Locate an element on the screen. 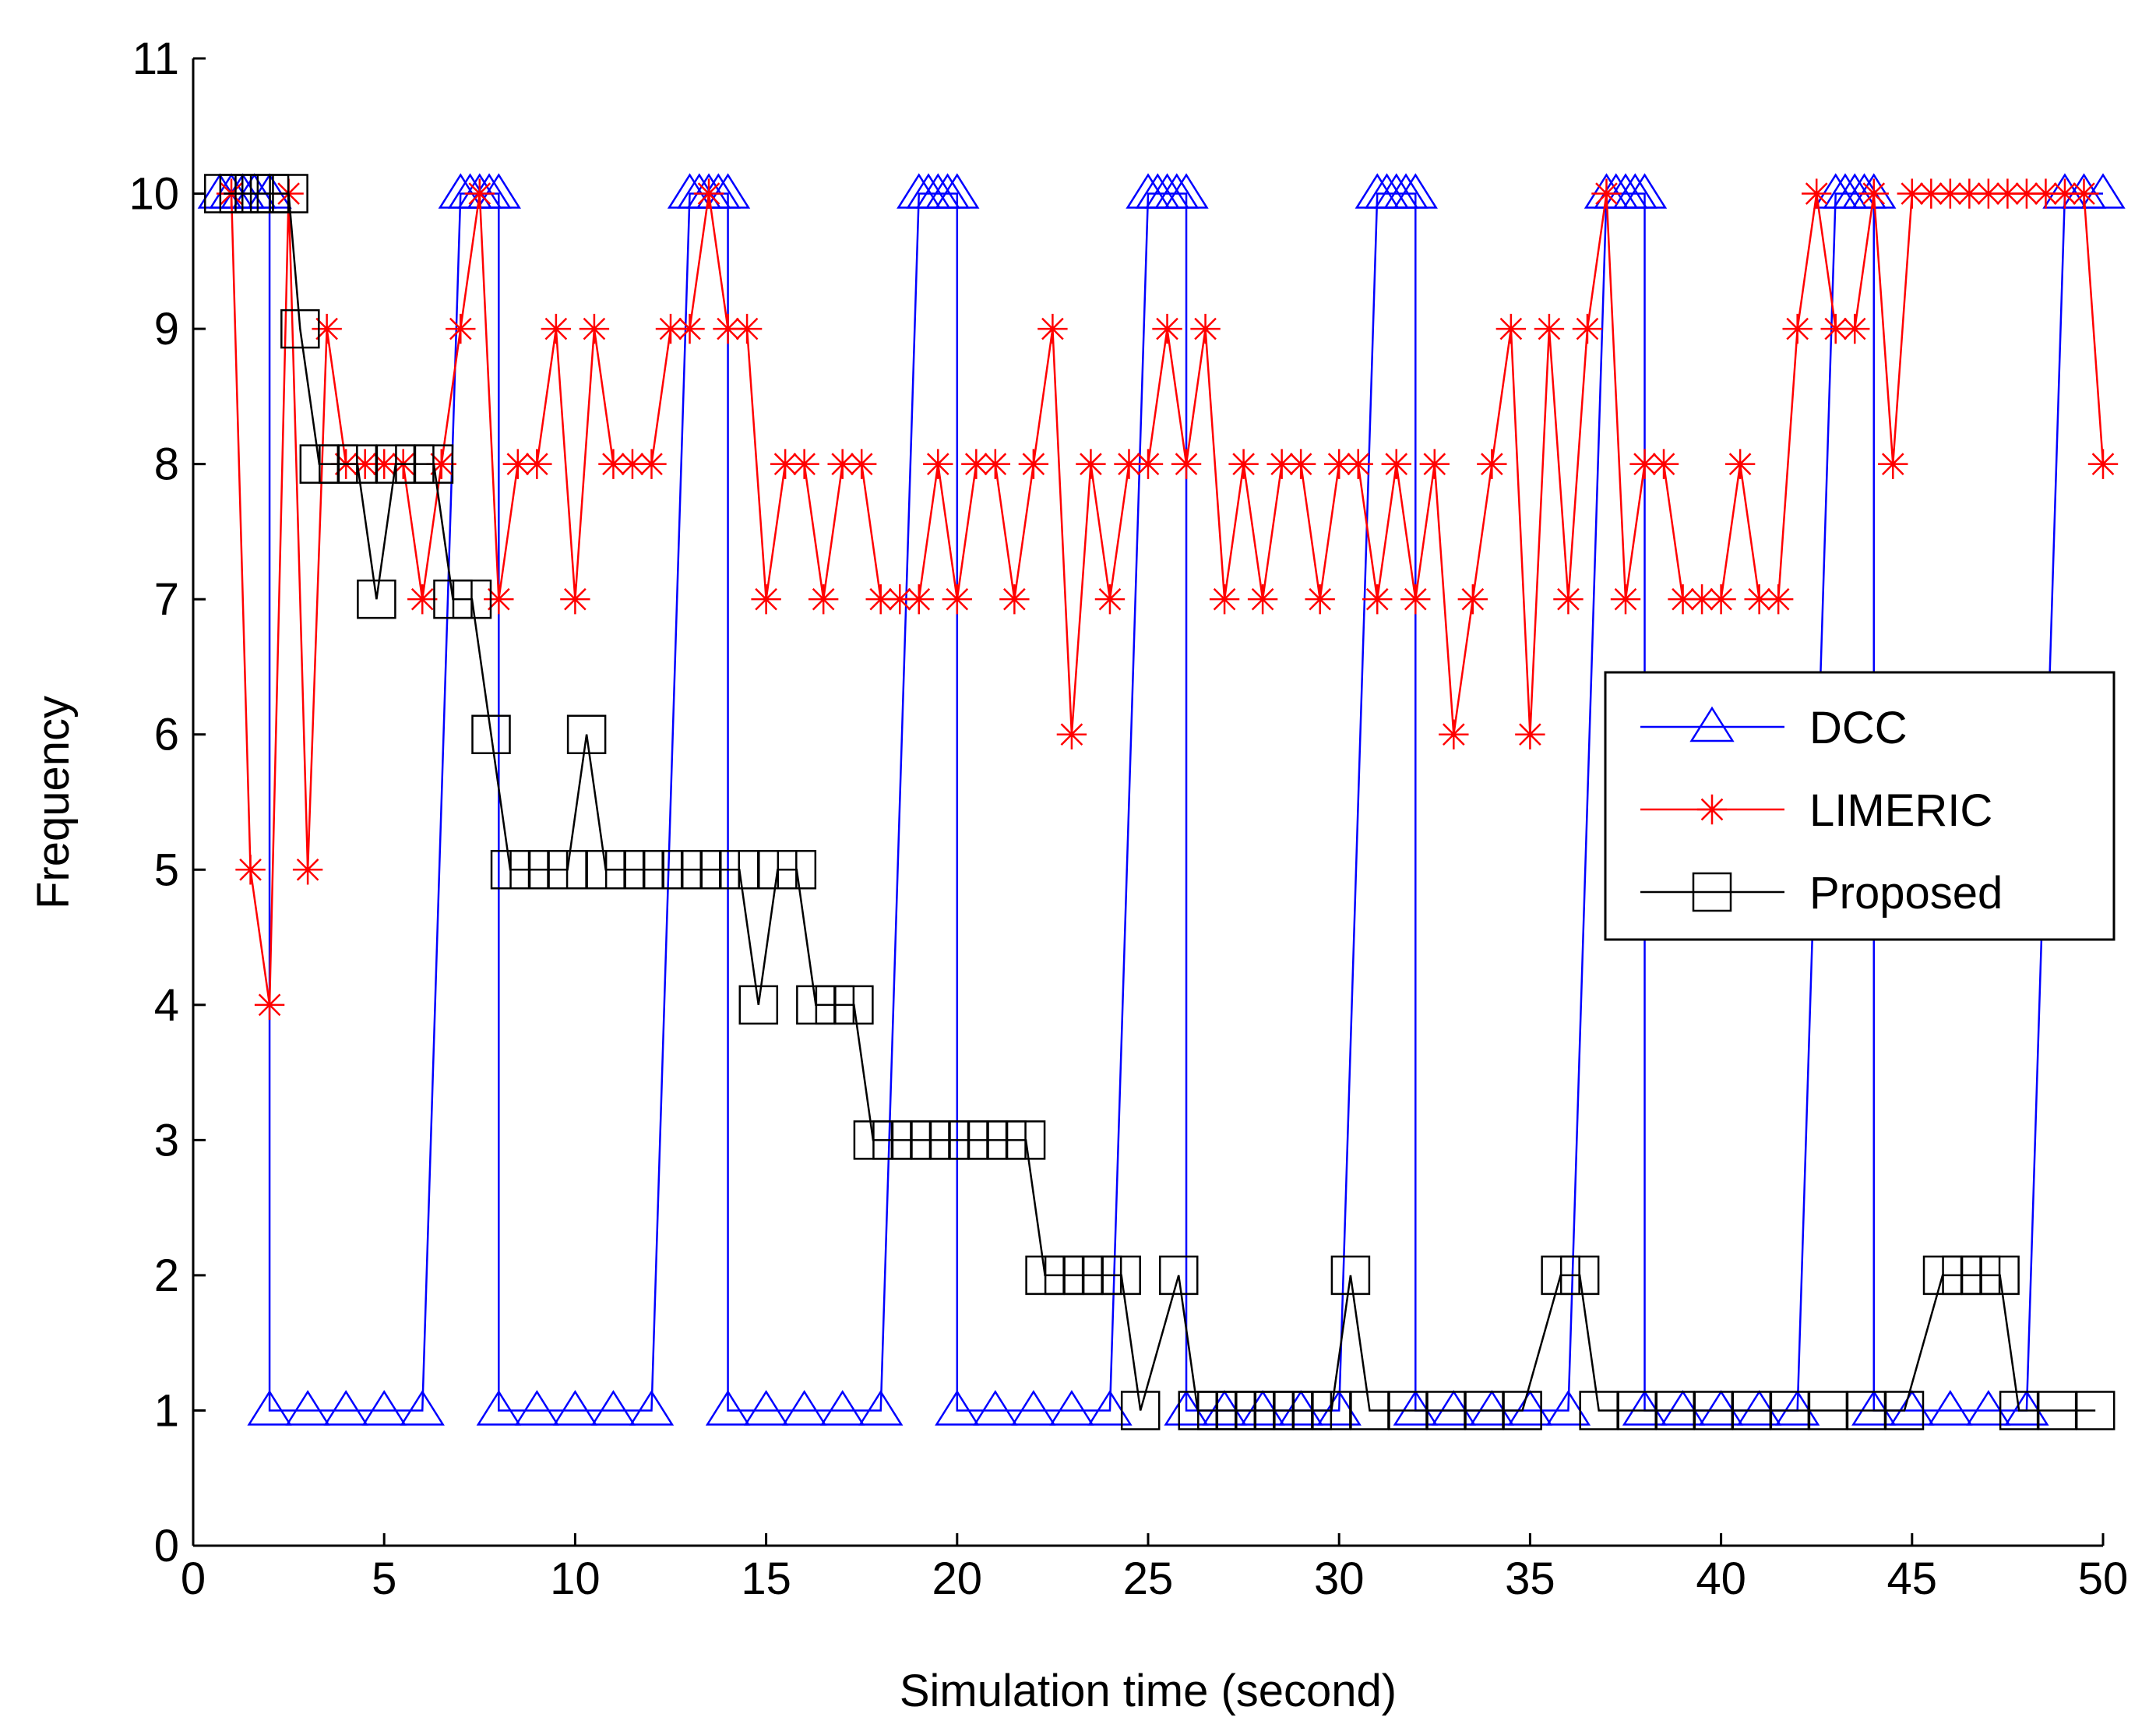  y-tick-label: 7 is located at coordinates (166, 599).